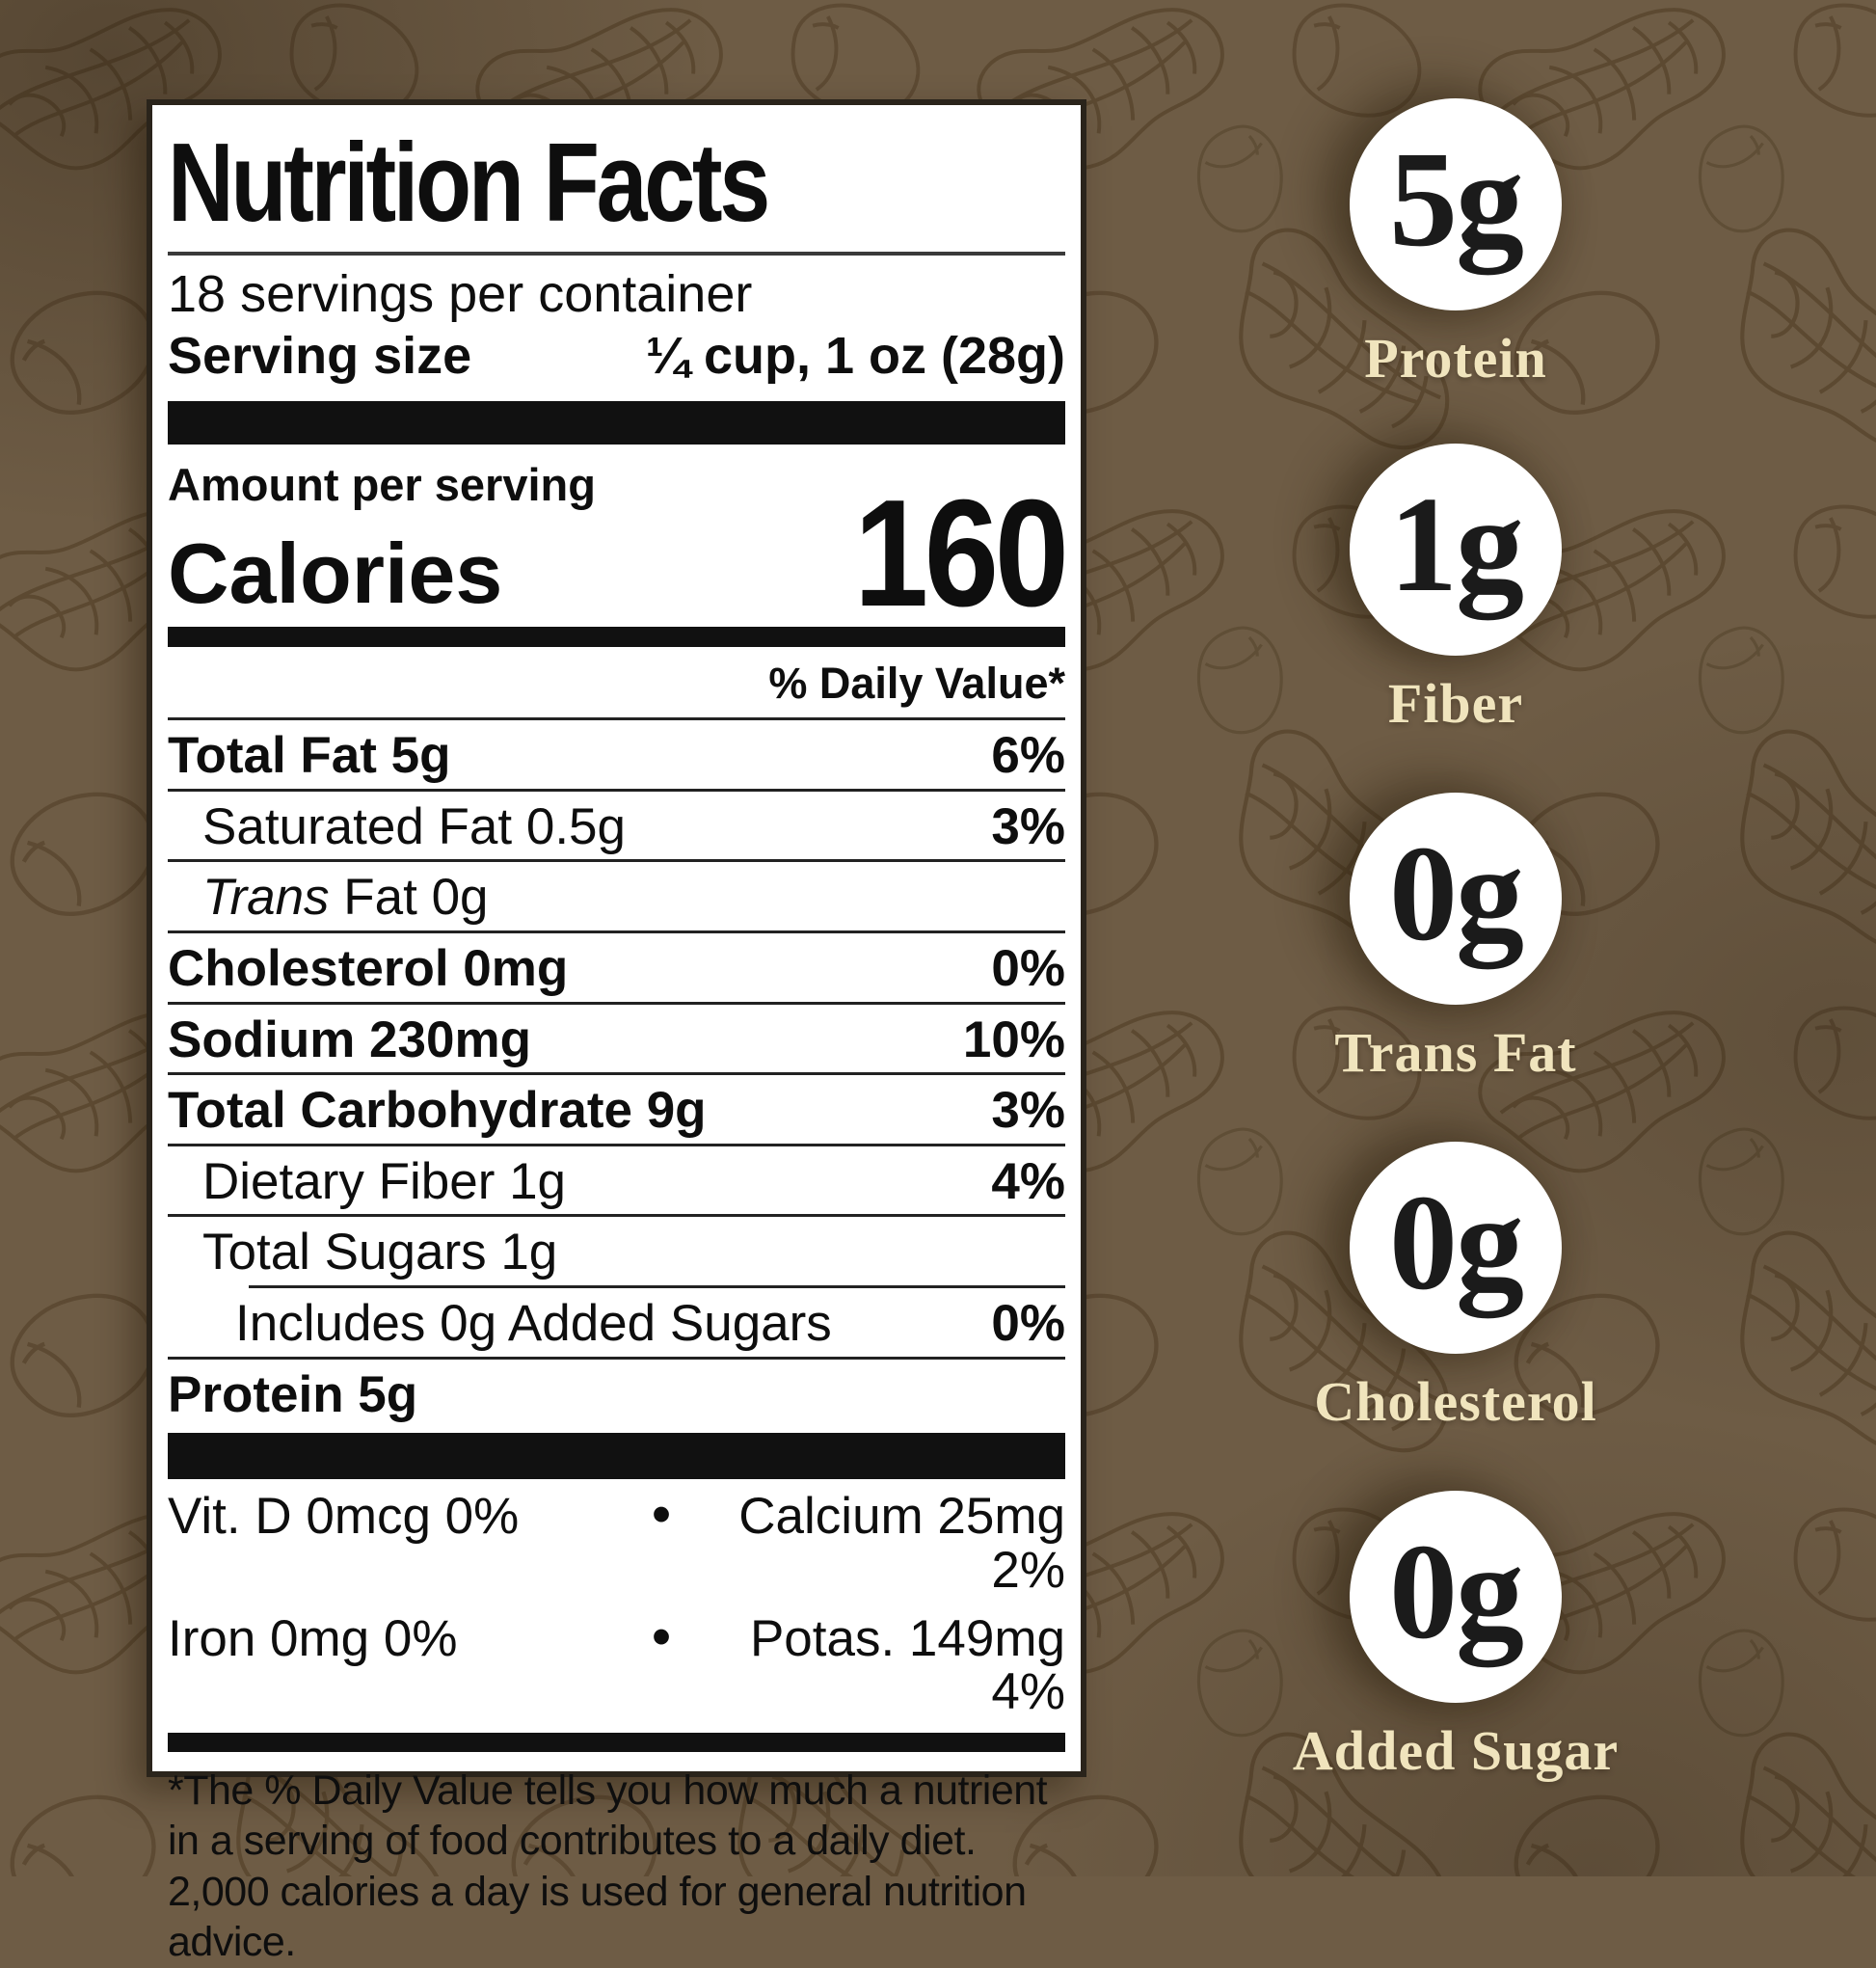 Image resolution: width=1876 pixels, height=1968 pixels. Describe the element at coordinates (335, 573) in the screenshot. I see `calories-label: Calories` at that location.